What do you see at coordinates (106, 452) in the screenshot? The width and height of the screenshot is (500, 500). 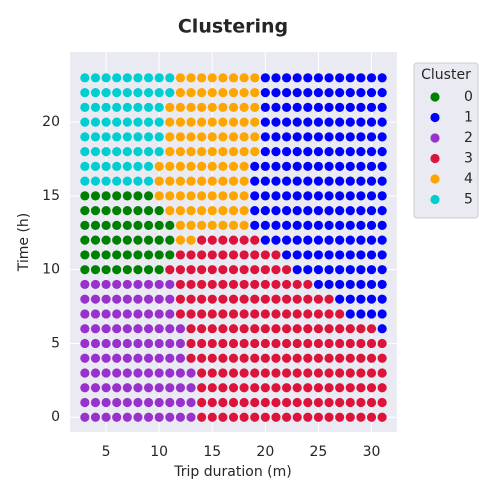 I see `x-tick-label: 5` at bounding box center [106, 452].